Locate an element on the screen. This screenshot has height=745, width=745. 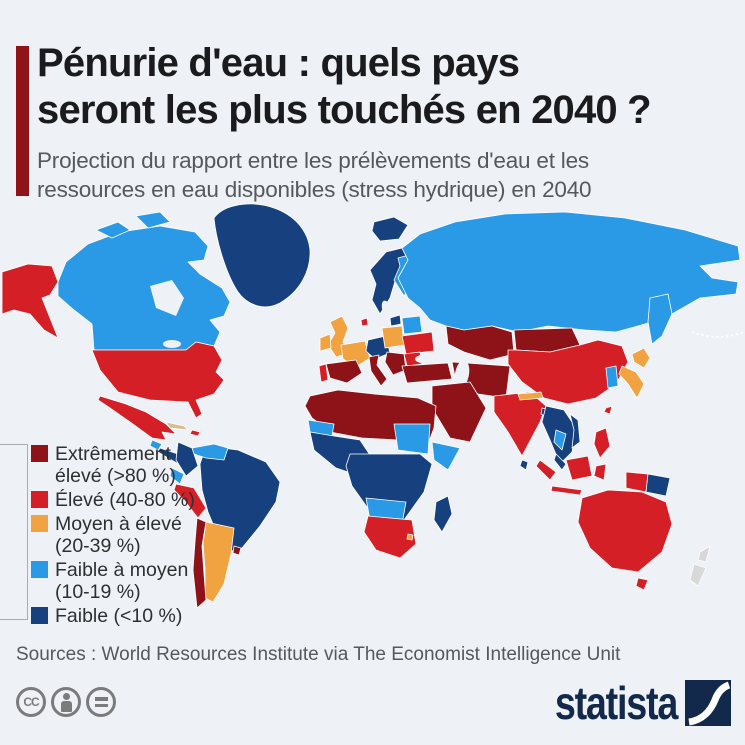
region-canada is located at coordinates (144, 288).